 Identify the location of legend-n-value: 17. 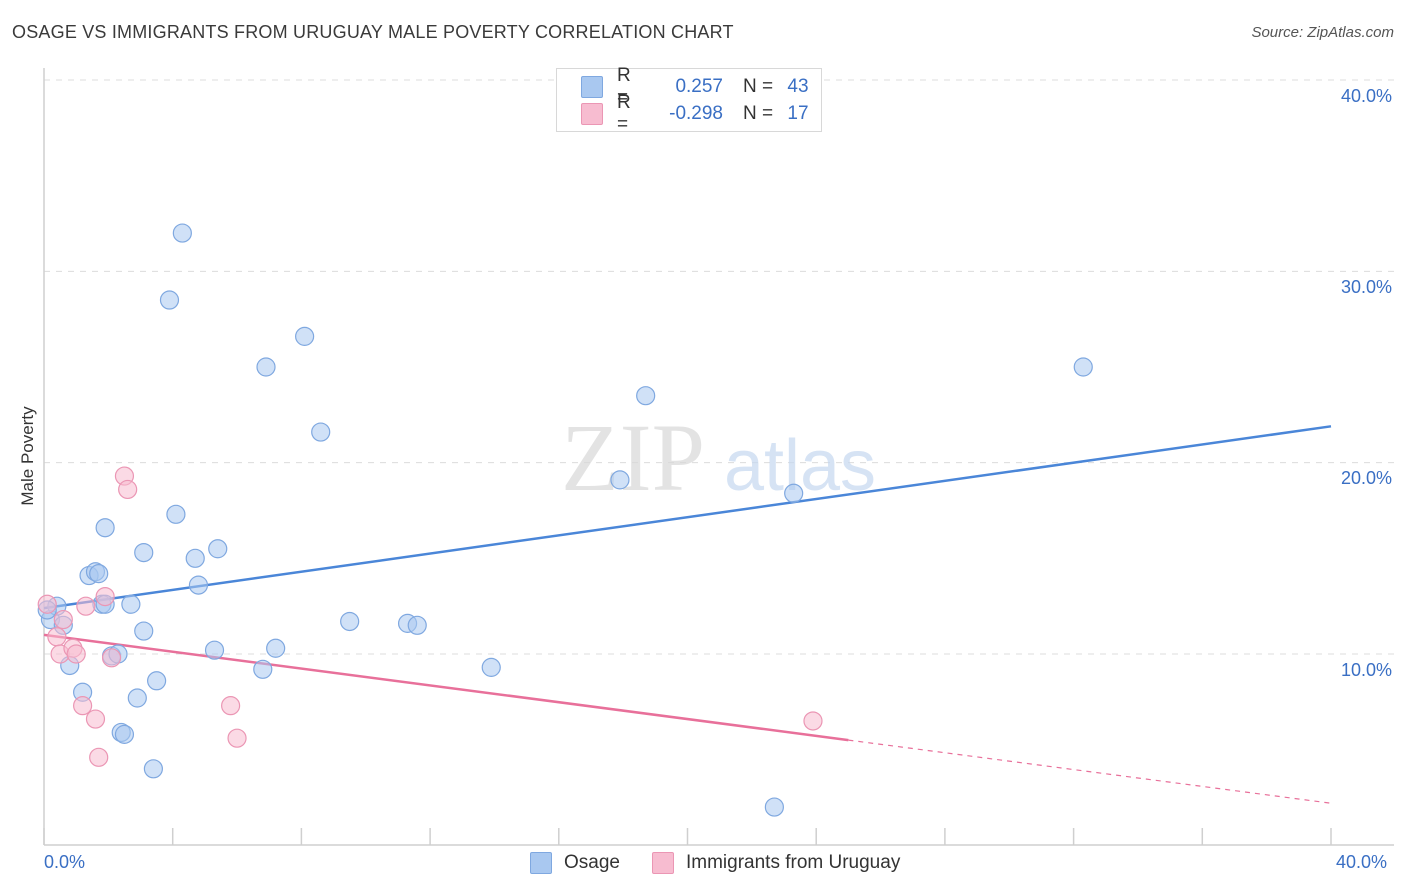
(798, 113).